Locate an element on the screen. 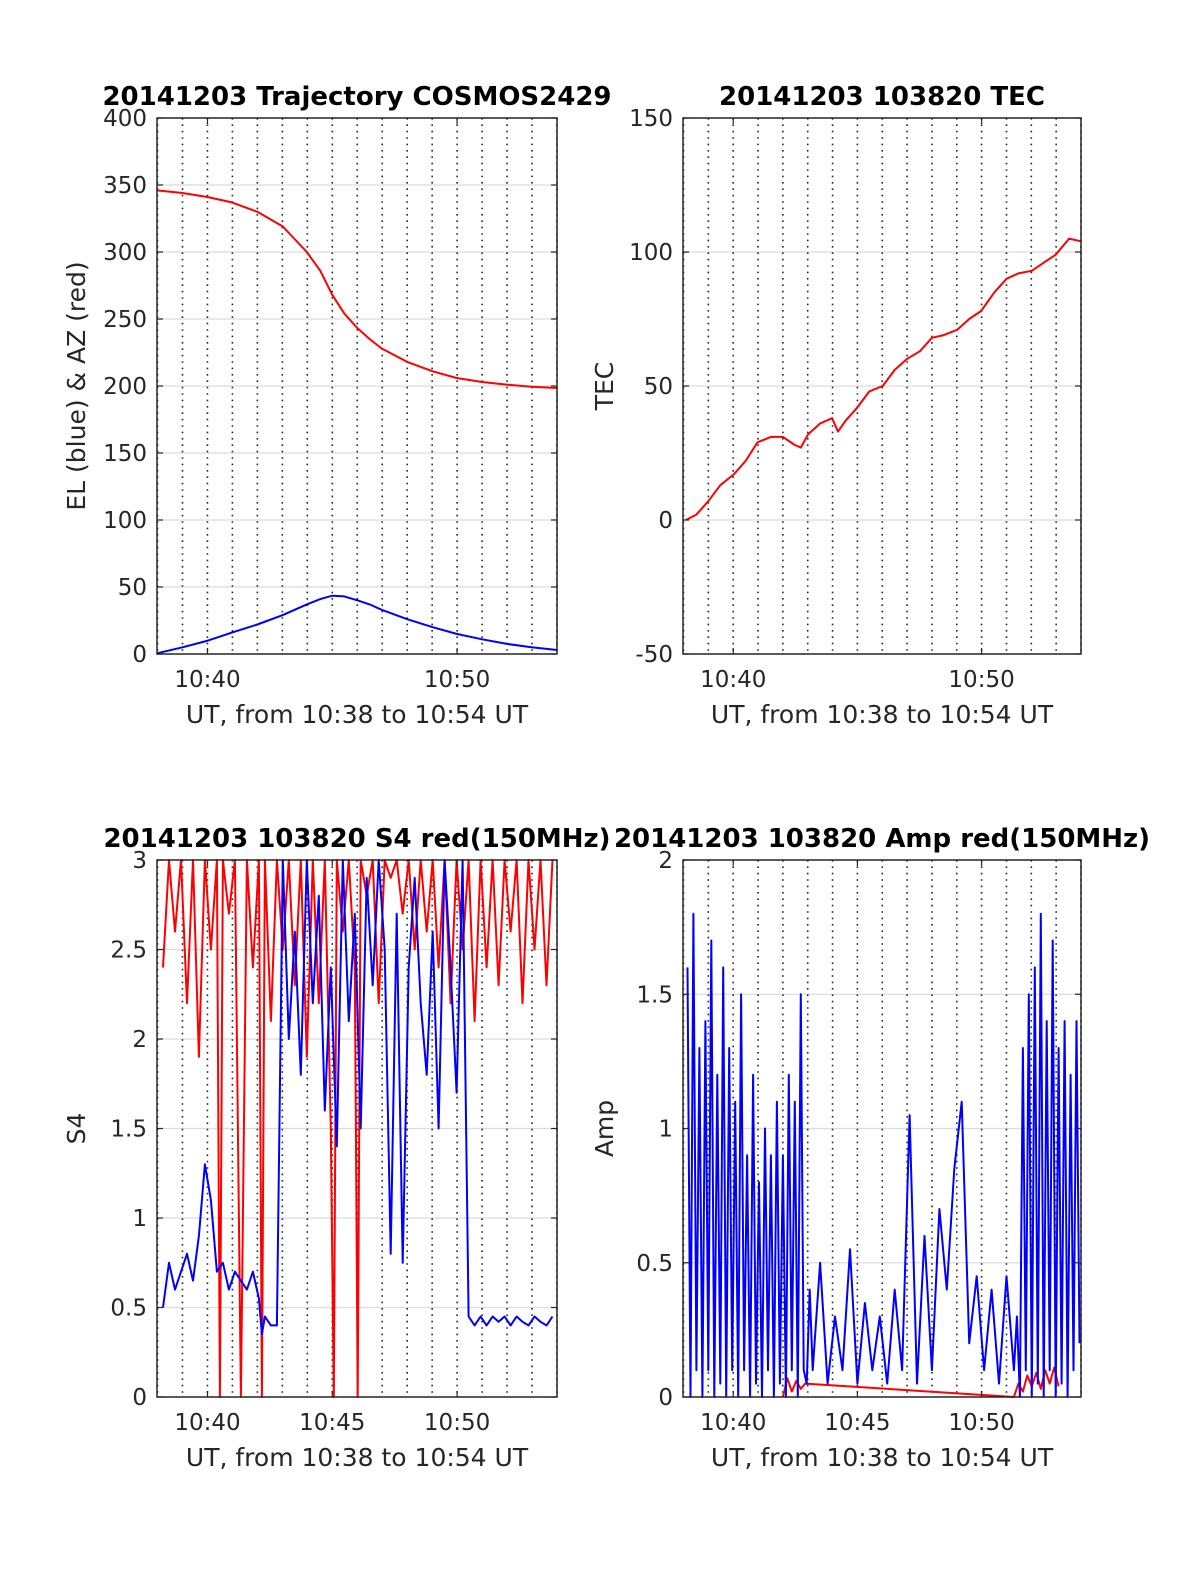  y-tick-label: 300 is located at coordinates (125, 253).